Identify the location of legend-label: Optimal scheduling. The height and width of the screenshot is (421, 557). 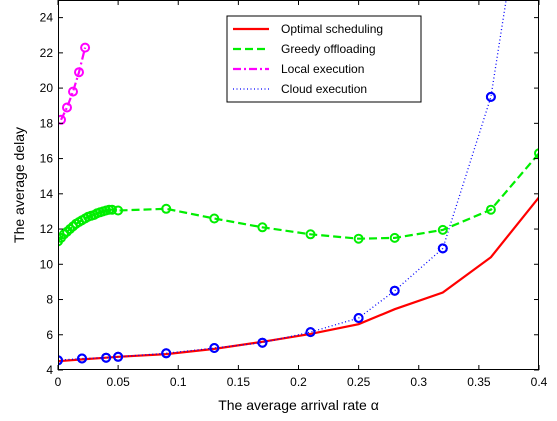
(332, 29).